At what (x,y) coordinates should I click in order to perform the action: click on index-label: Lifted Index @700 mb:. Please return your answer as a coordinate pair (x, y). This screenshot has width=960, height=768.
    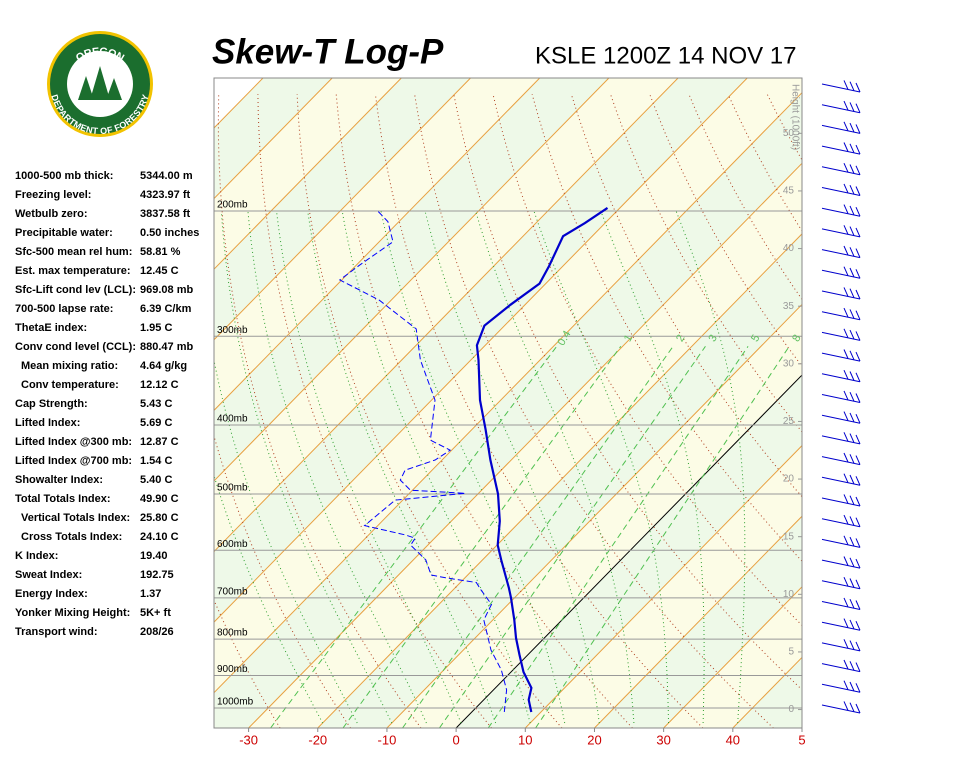
    Looking at the image, I should click on (73, 461).